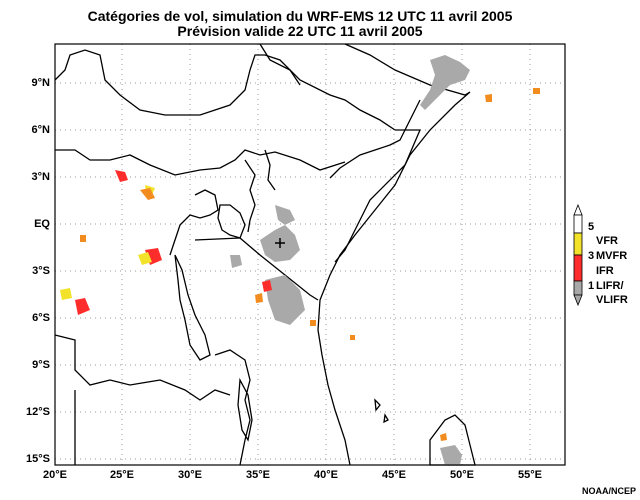 This screenshot has height=500, width=640. Describe the element at coordinates (42, 224) in the screenshot. I see `lat-label: EQ` at that location.